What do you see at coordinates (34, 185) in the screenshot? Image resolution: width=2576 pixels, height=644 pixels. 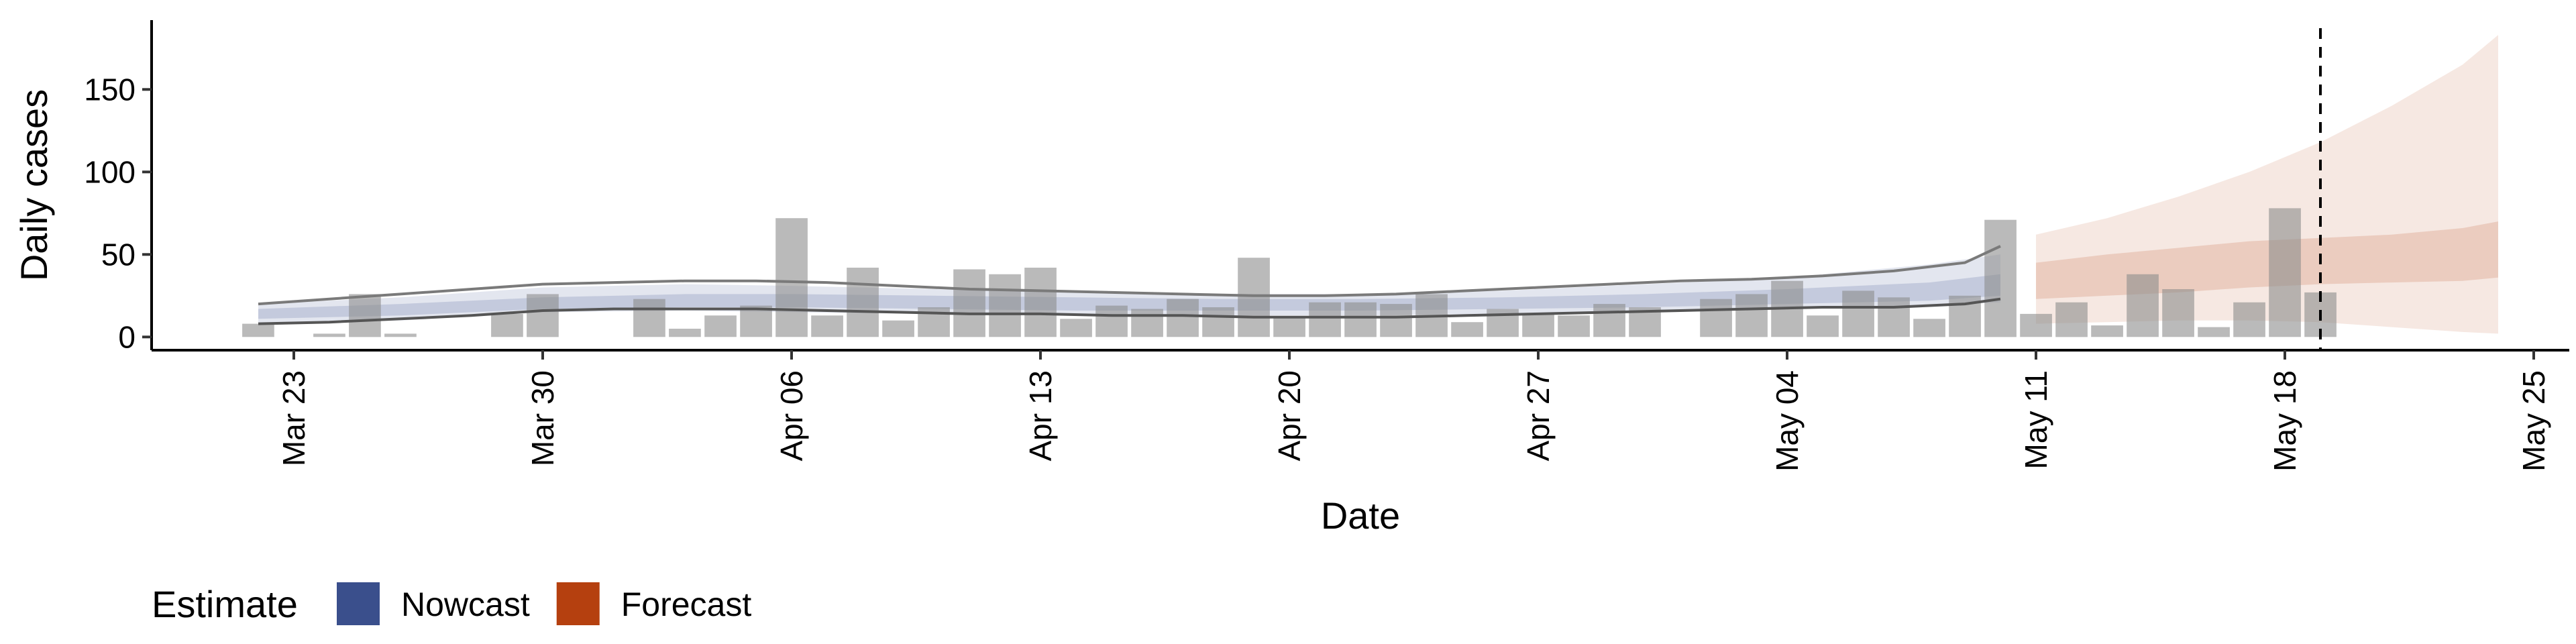 I see `y-axis-title: Daily cases` at bounding box center [34, 185].